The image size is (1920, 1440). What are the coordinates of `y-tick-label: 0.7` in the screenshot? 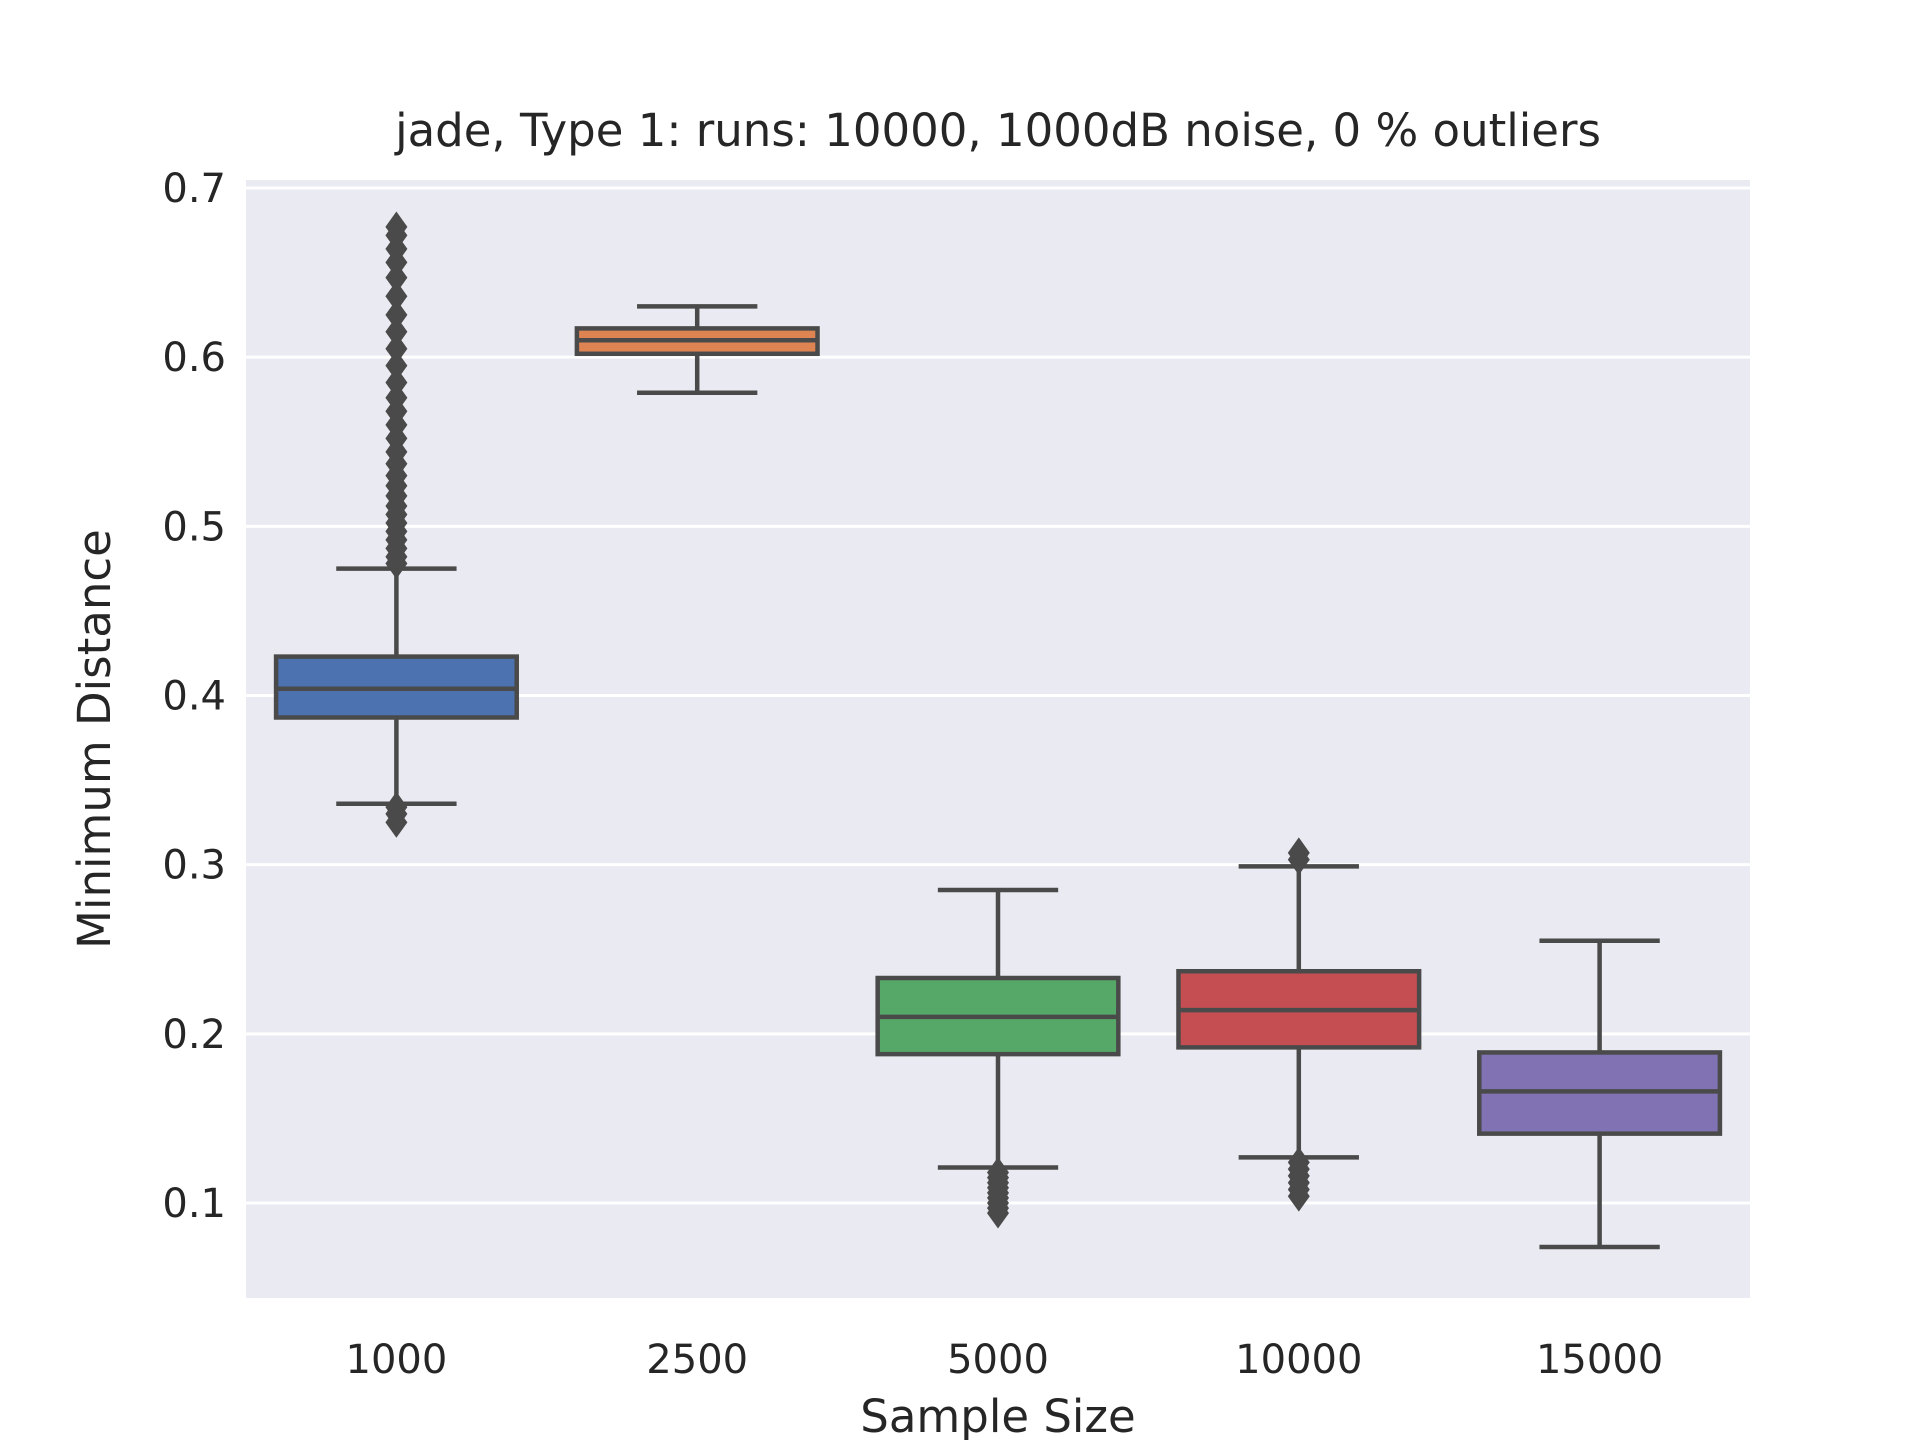 It's located at (194, 189).